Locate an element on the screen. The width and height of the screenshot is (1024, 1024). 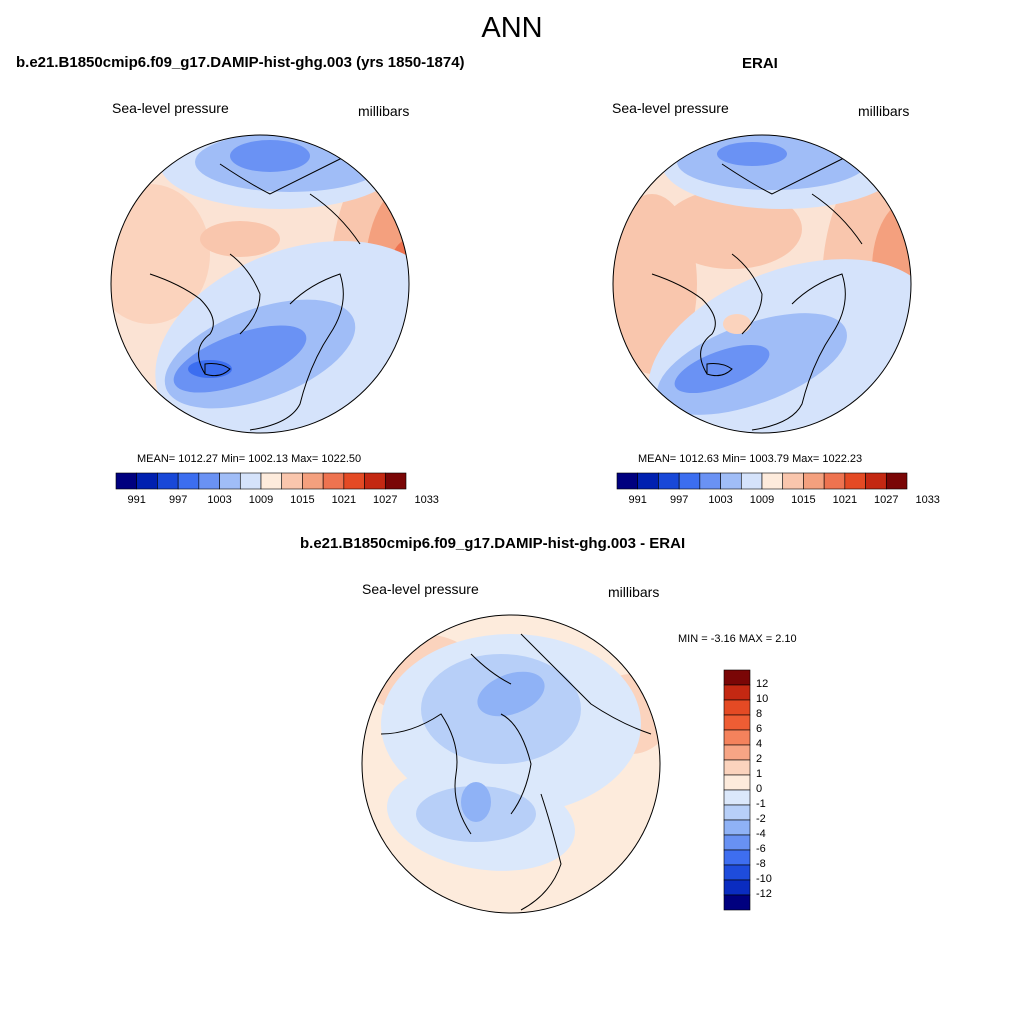
colorbar-tick-label: 12 is located at coordinates (762, 684).